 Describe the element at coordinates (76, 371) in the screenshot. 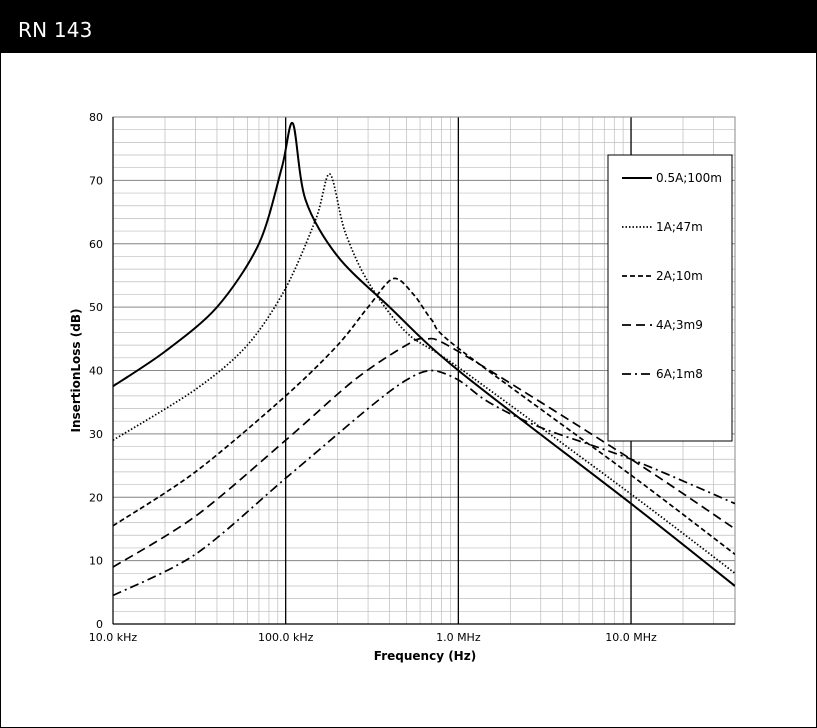

I see `y-axis-title: InsertionLoss (dB)` at that location.